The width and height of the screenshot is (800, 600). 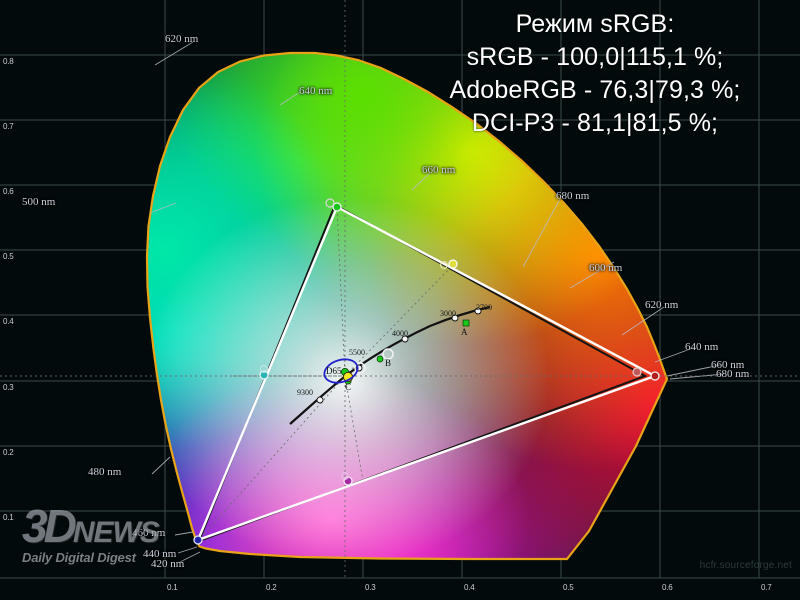 I want to click on y-tick-label: 0.4, so click(x=8, y=321).